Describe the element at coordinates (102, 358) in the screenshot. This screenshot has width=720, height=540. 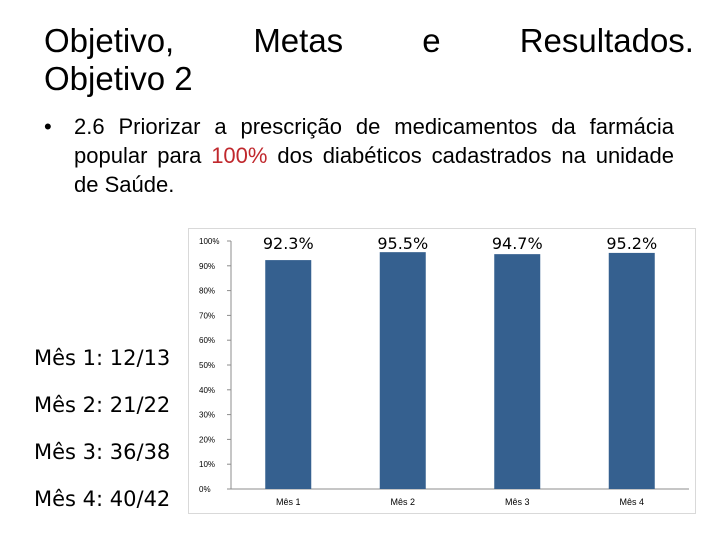
I see `count-month-1: Mês 1: 12/13` at that location.